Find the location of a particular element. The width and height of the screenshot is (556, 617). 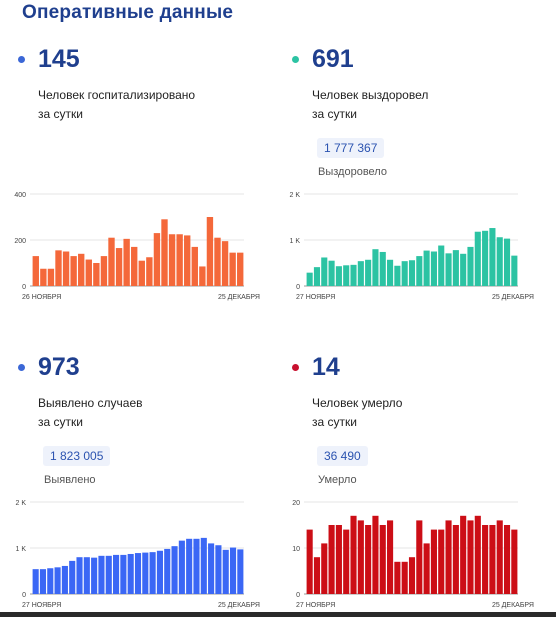

y-tick-label: 200 is located at coordinates (20, 241).